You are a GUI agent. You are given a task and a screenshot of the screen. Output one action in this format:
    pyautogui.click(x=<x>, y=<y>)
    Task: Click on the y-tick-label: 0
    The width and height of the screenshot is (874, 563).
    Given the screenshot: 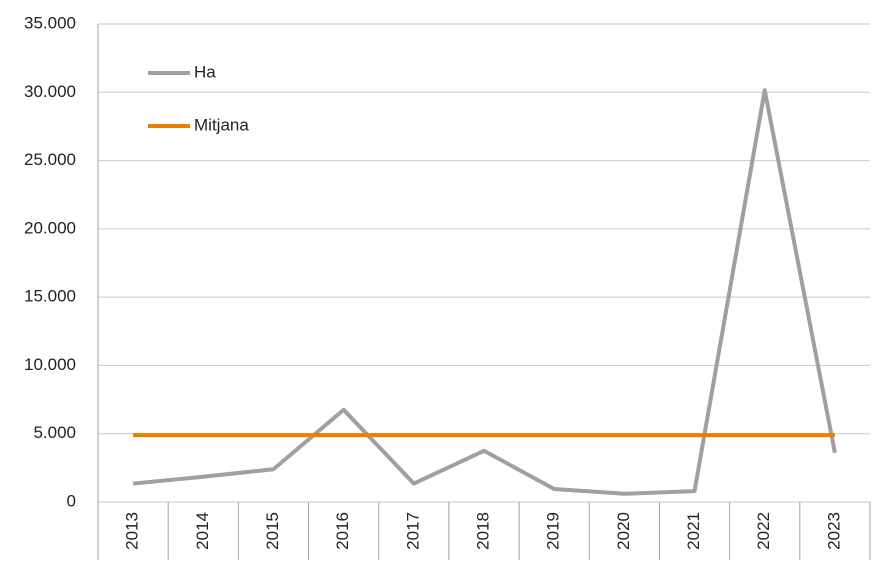 What is the action you would take?
    pyautogui.click(x=71, y=500)
    